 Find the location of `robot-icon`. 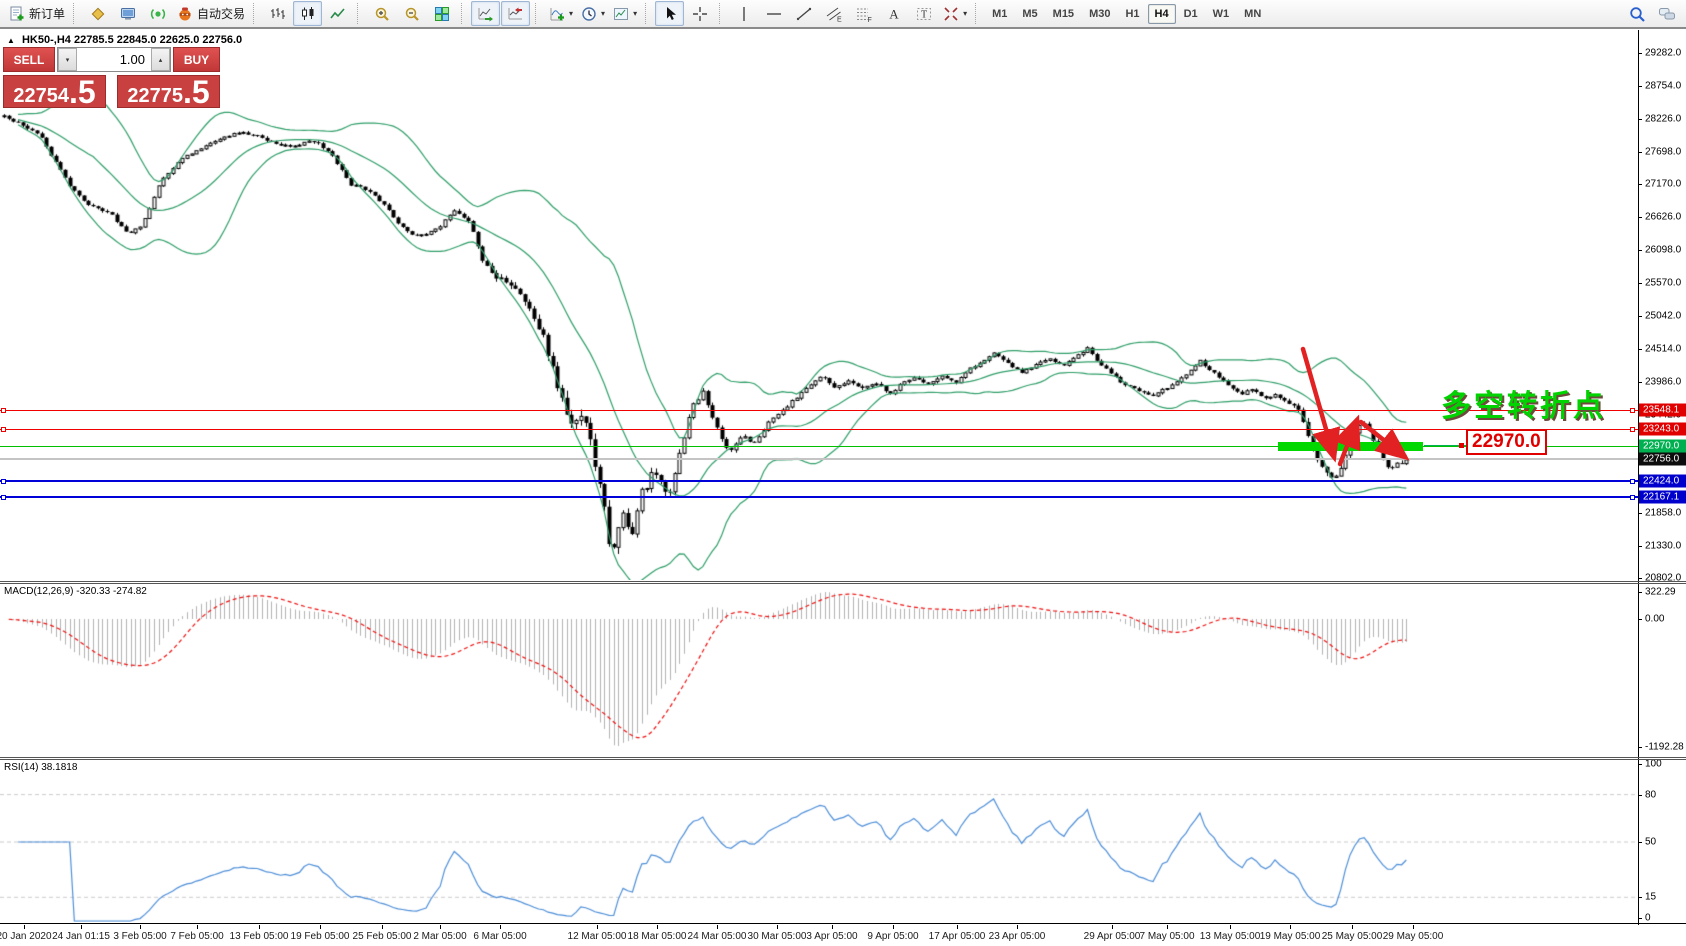

robot-icon is located at coordinates (185, 14).